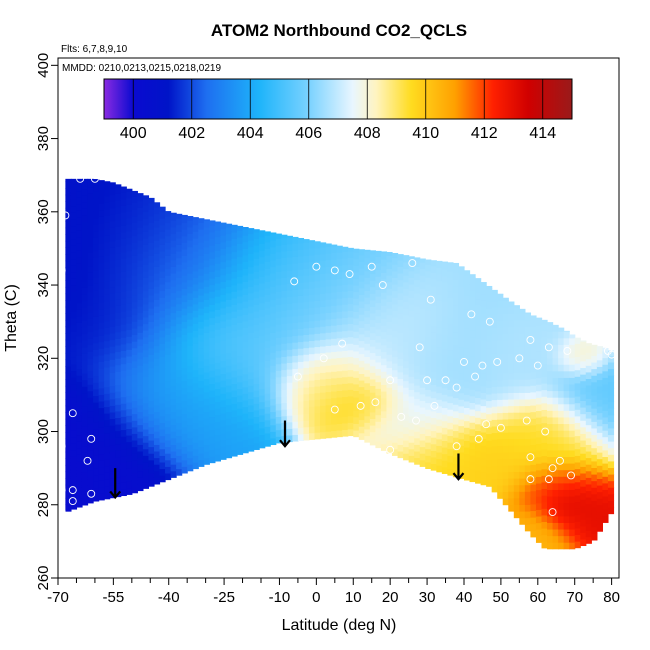 The width and height of the screenshot is (650, 650). What do you see at coordinates (43, 504) in the screenshot?
I see `y-tick-label: 280` at bounding box center [43, 504].